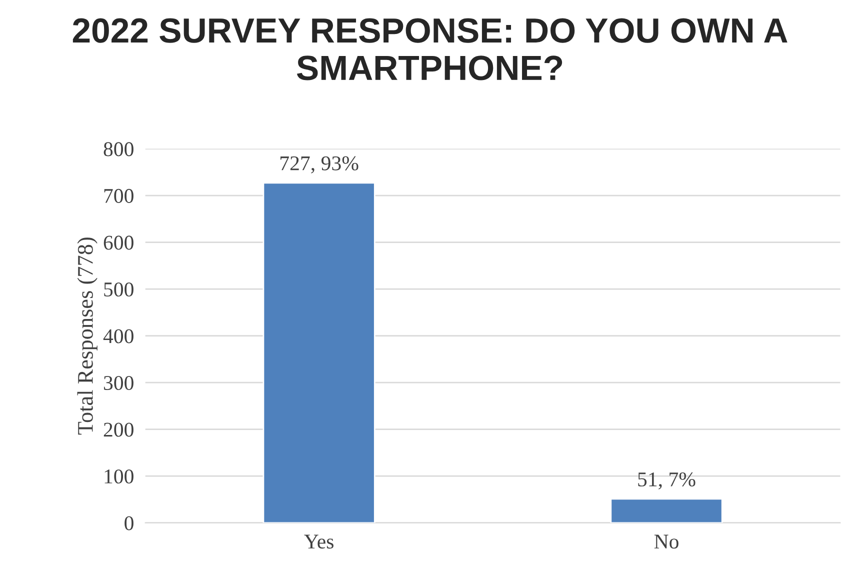  I want to click on y-tick-label: 200, so click(119, 429).